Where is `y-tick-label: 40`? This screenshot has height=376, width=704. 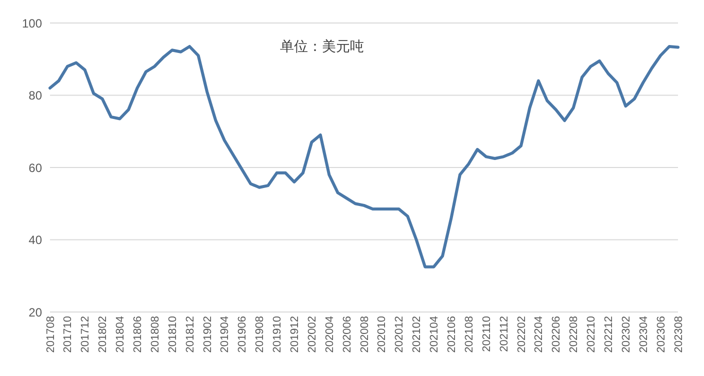
y-tick-label: 40 is located at coordinates (35, 240).